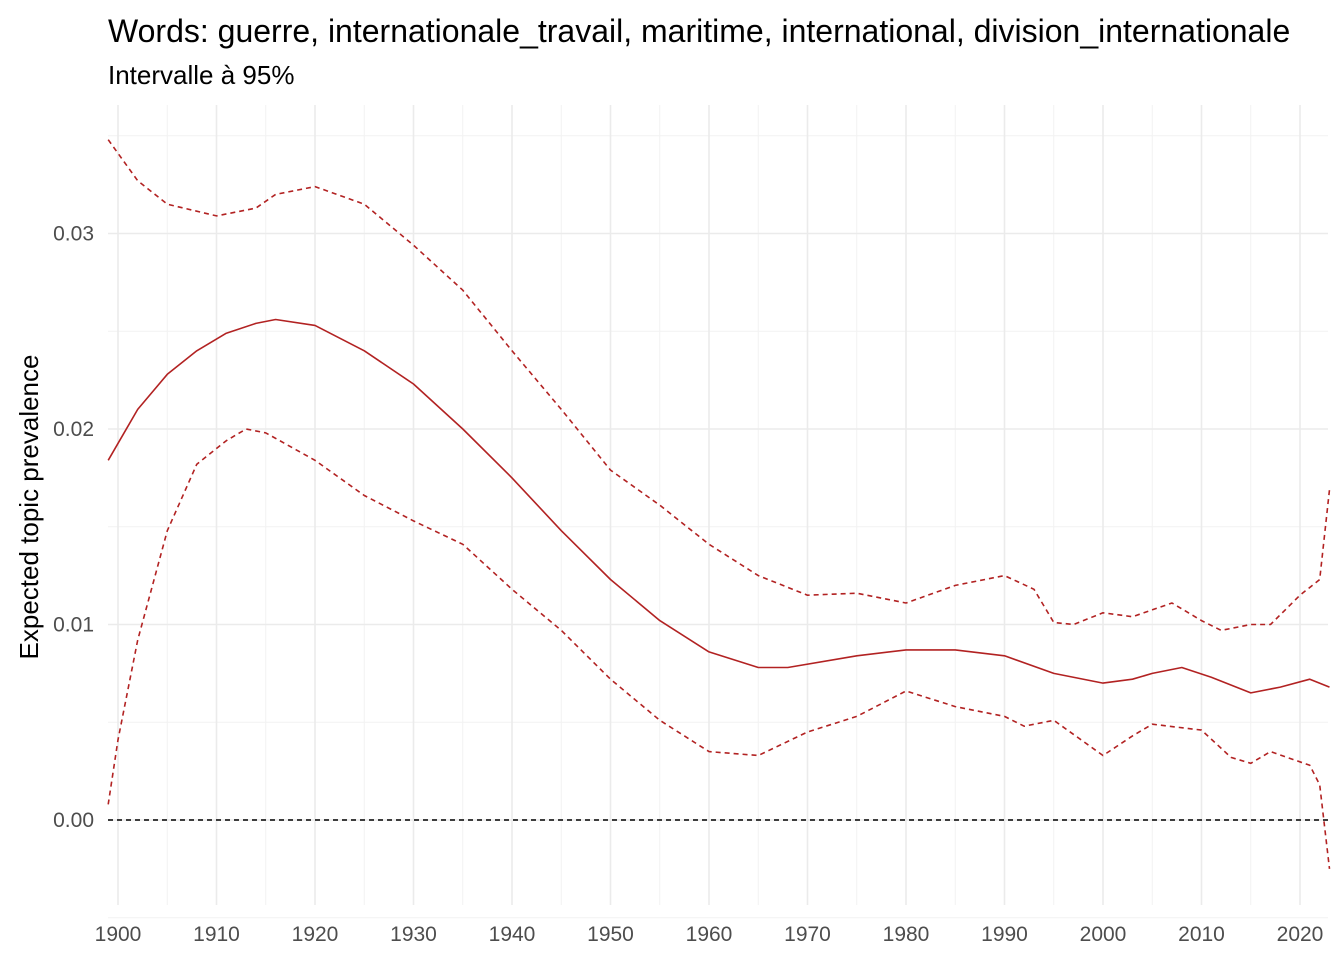 The image size is (1344, 960). Describe the element at coordinates (512, 934) in the screenshot. I see `x-tick-label: 1940` at that location.